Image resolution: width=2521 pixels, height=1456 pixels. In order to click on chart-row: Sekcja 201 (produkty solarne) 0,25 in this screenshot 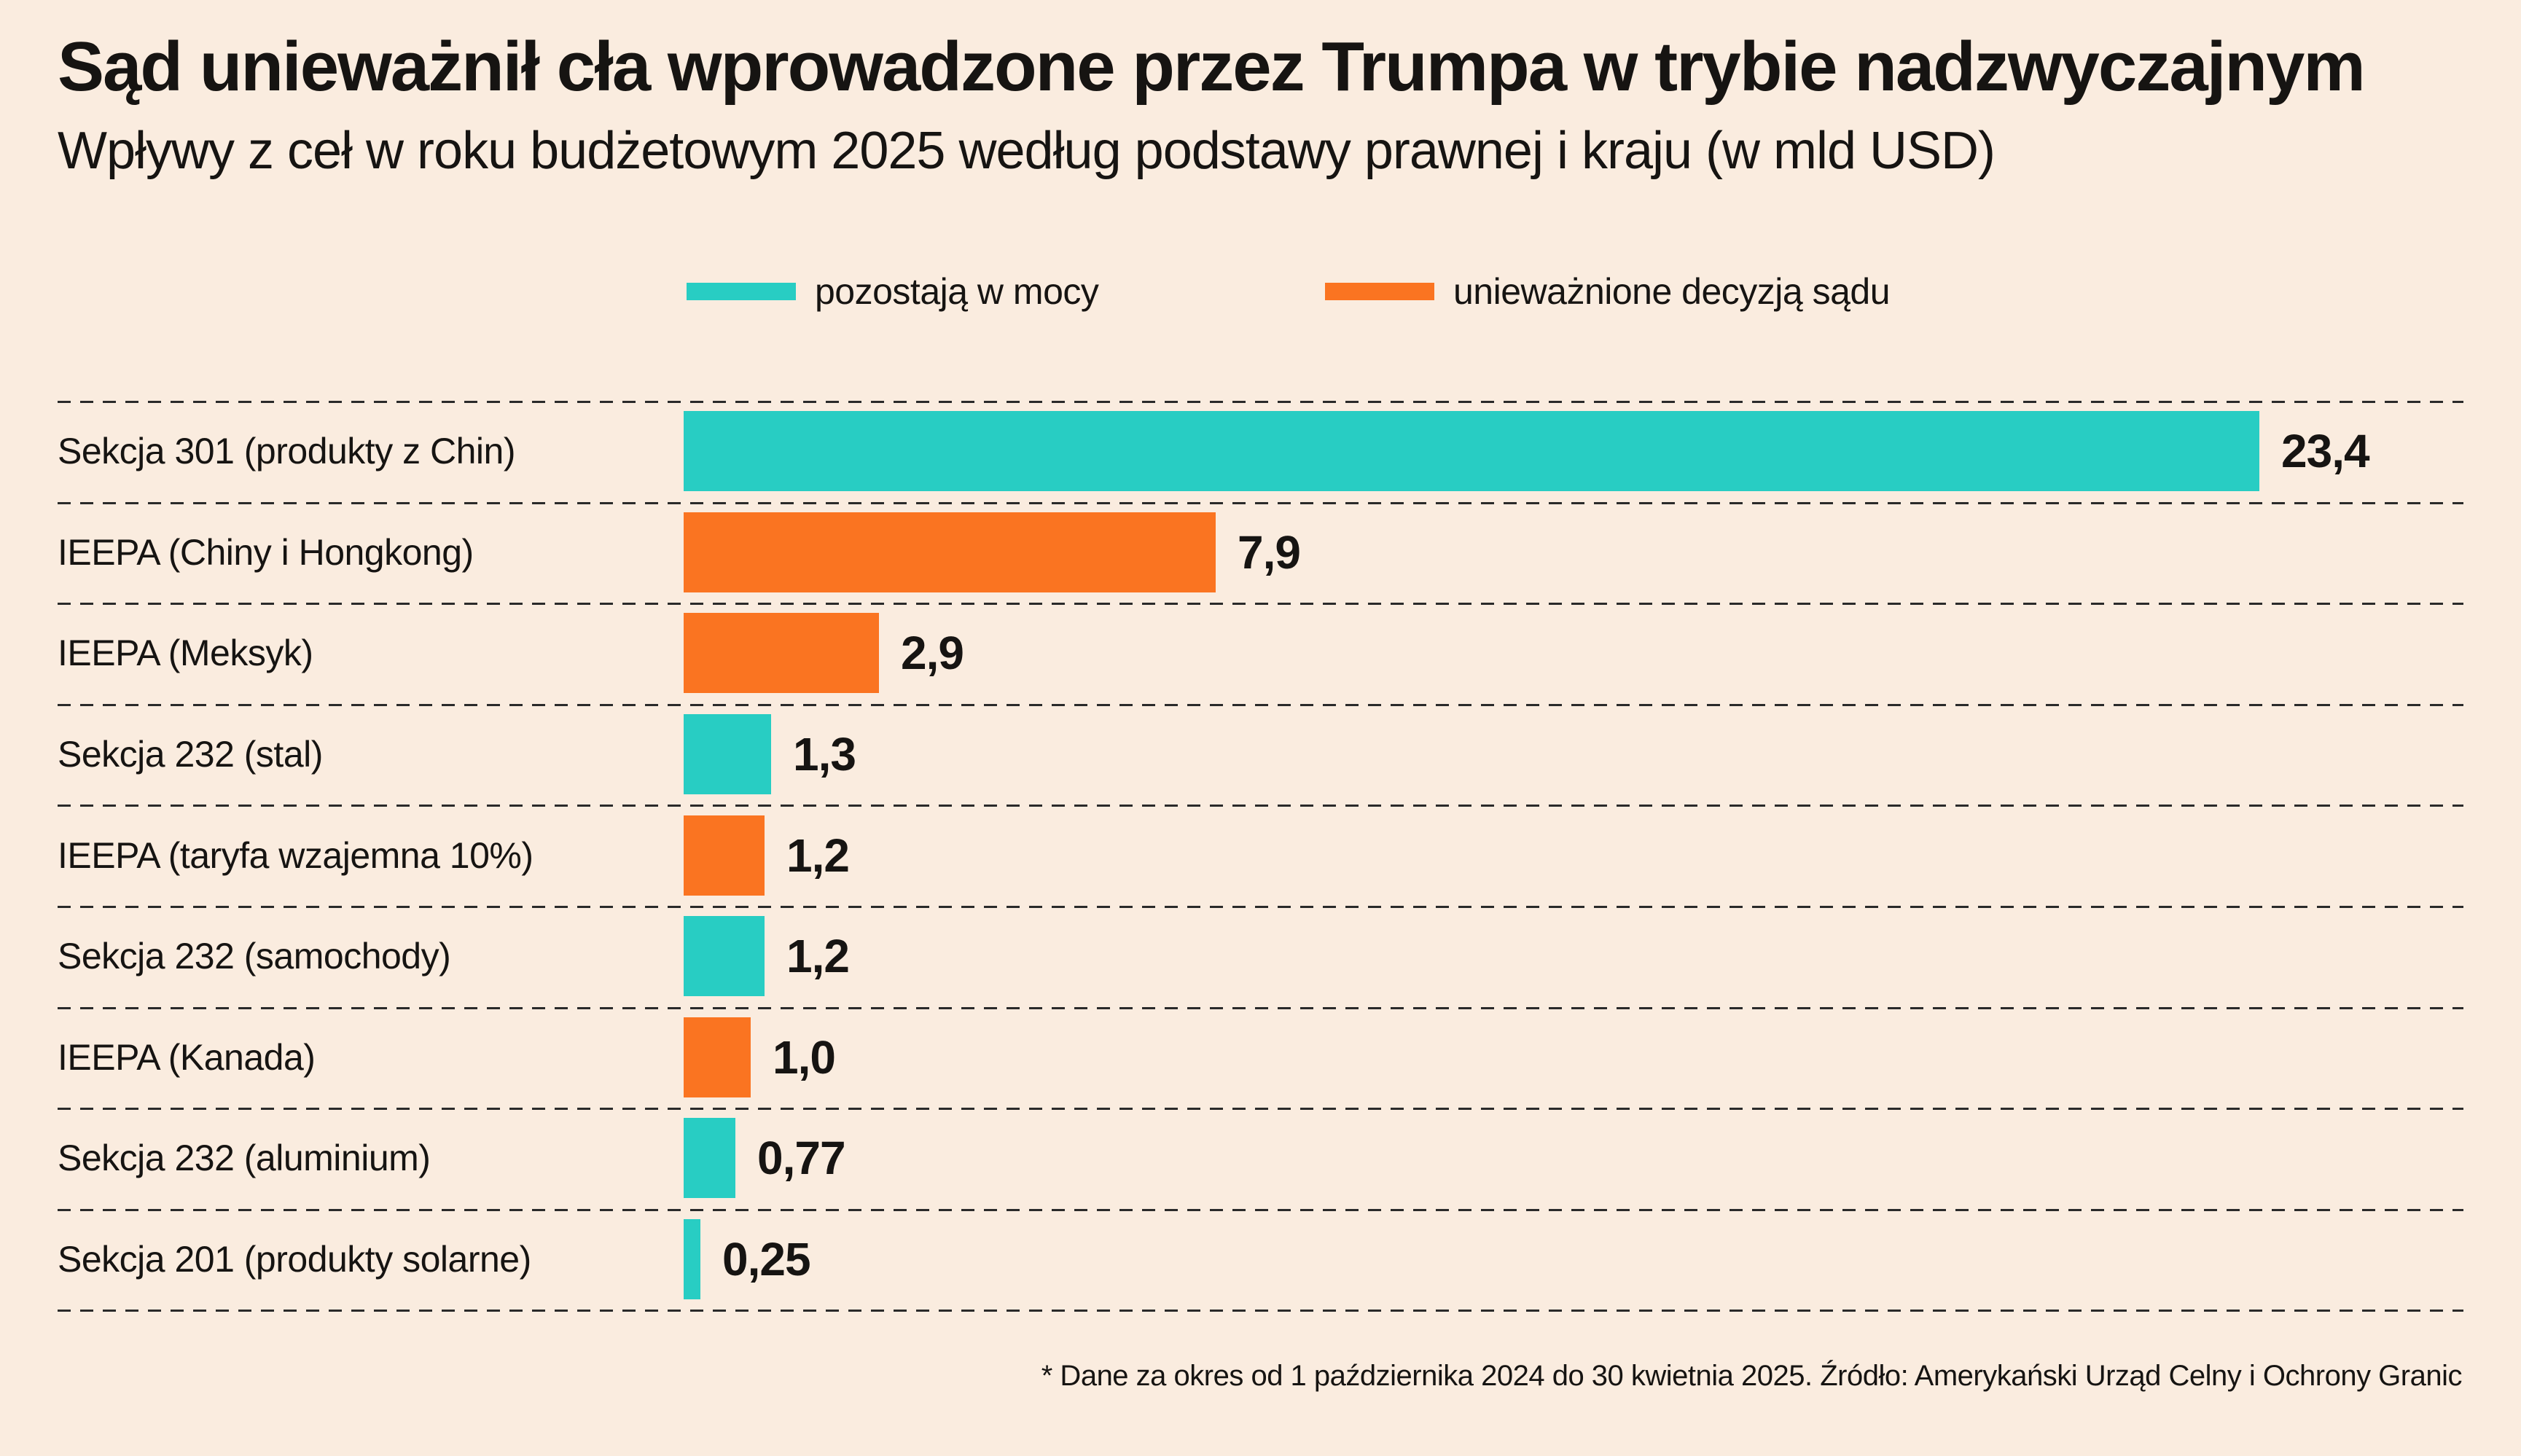, I will do `click(1260, 1259)`.